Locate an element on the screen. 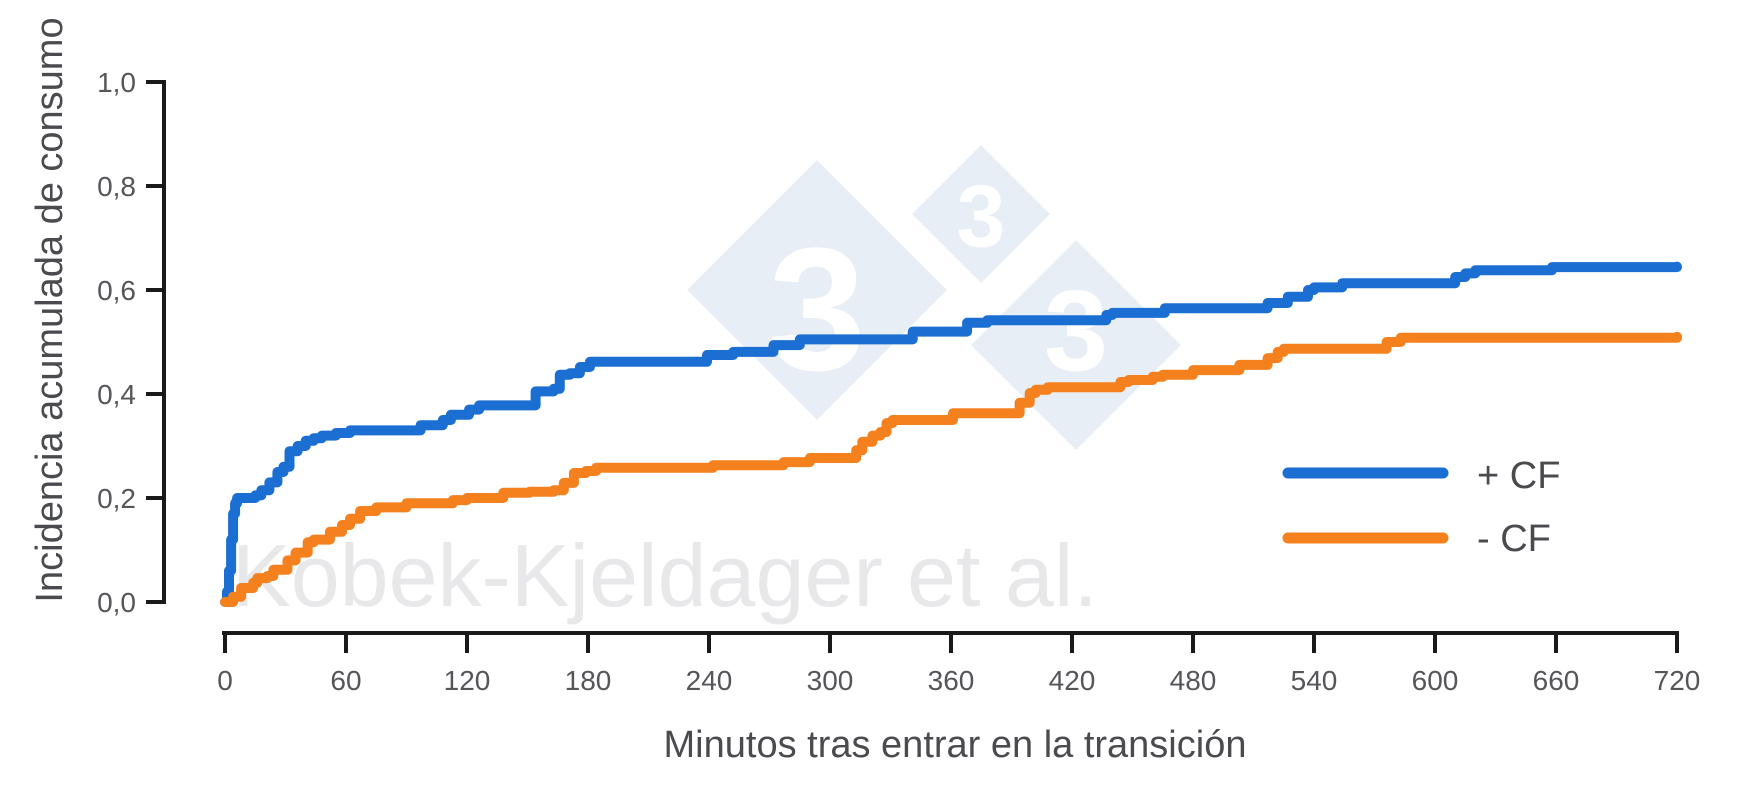 The image size is (1753, 812). y-axis-tick-label: 0,0 is located at coordinates (116, 602).